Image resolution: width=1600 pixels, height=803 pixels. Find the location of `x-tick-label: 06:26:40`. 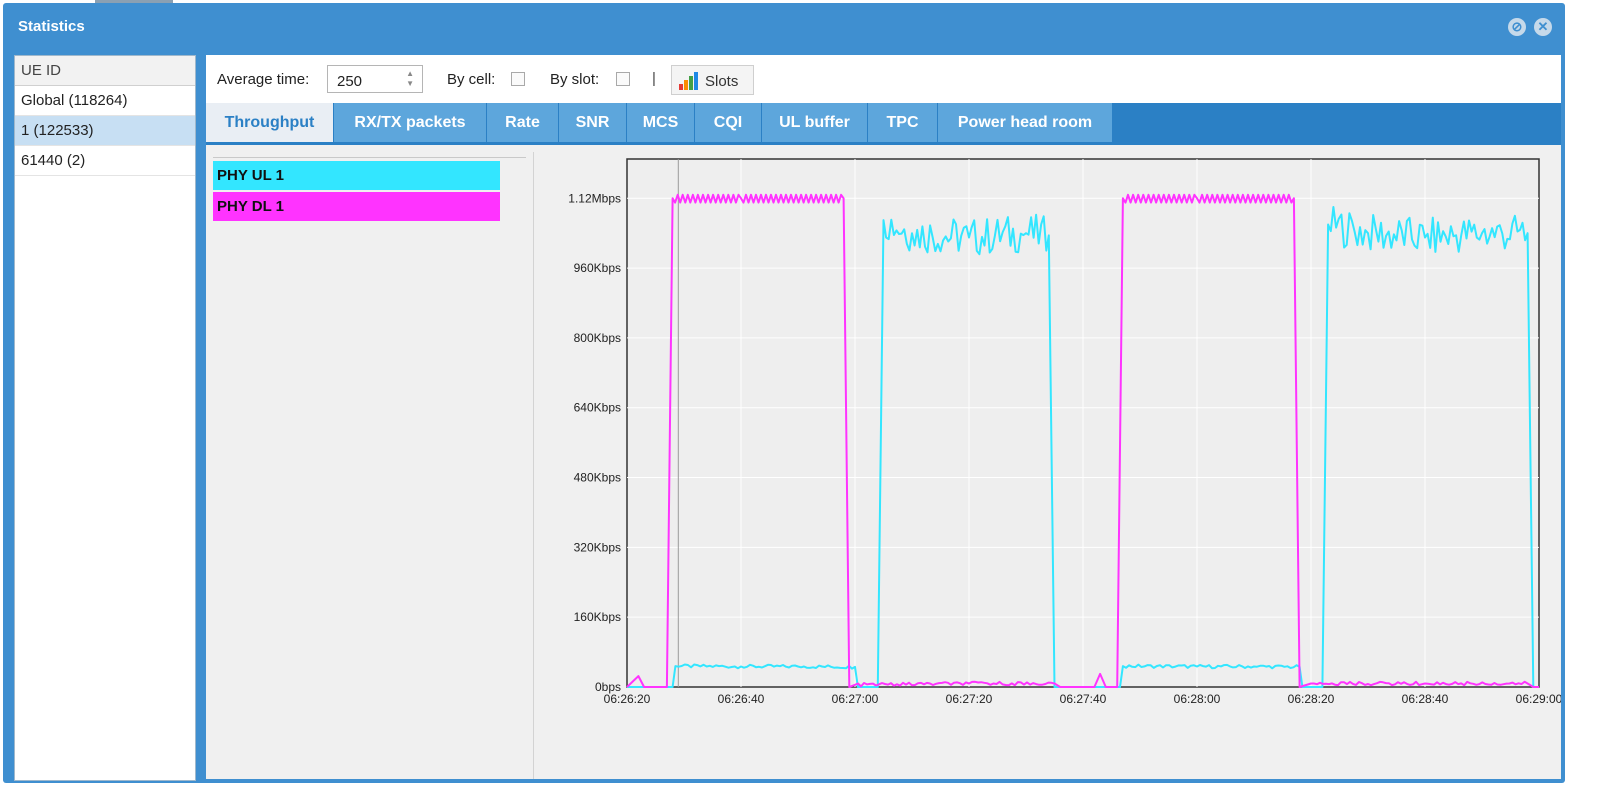

x-tick-label: 06:26:40 is located at coordinates (741, 699).